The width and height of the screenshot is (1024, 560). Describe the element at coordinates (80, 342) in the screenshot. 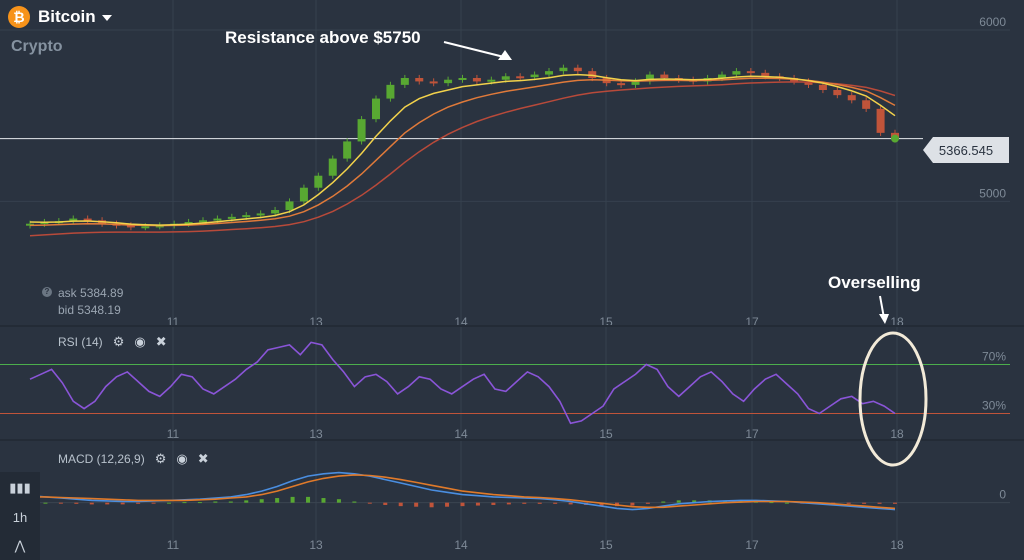

I see `rsi-label: RSI (14)` at that location.